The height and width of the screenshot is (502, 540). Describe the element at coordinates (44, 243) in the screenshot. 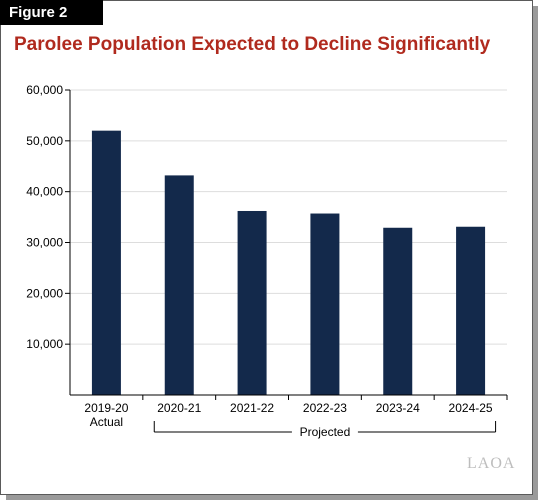

I see `y-tick-label: 30,000` at that location.